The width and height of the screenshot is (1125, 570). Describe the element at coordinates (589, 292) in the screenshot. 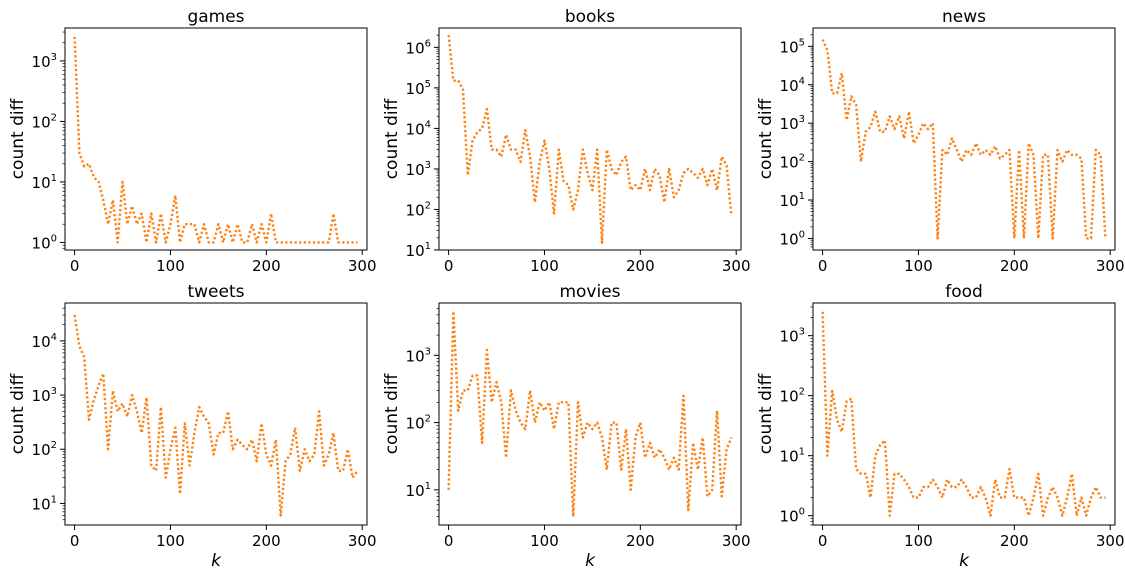

I see `panel-title: movies` at that location.